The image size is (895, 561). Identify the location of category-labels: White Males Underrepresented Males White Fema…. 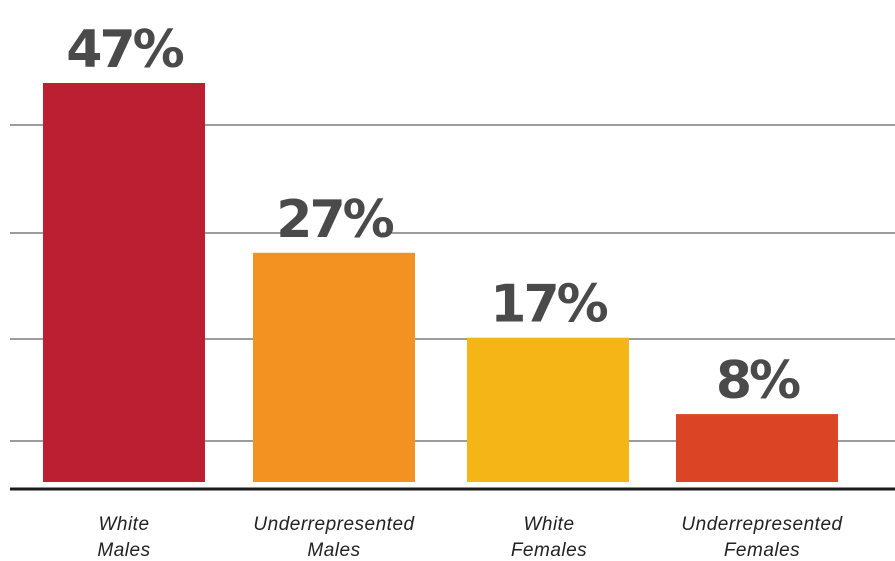
(470, 537).